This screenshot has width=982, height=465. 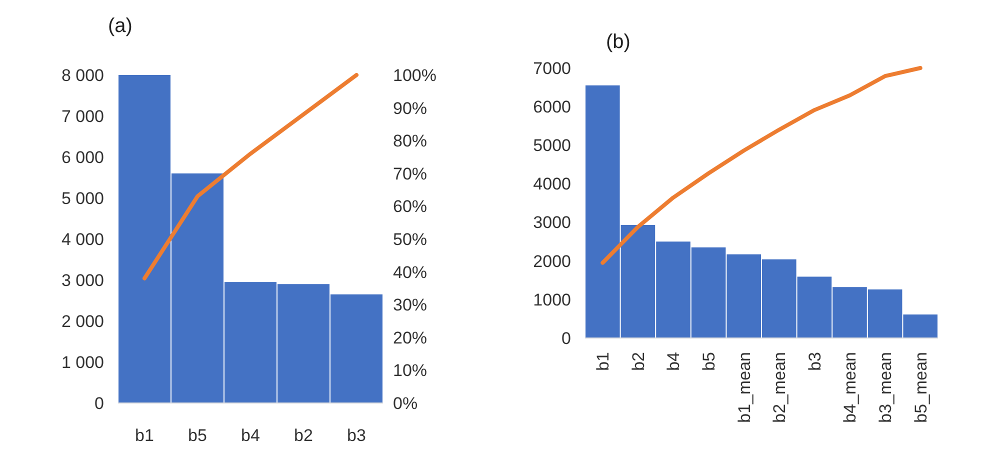 I want to click on y2-tick-label: 90%, so click(x=410, y=108).